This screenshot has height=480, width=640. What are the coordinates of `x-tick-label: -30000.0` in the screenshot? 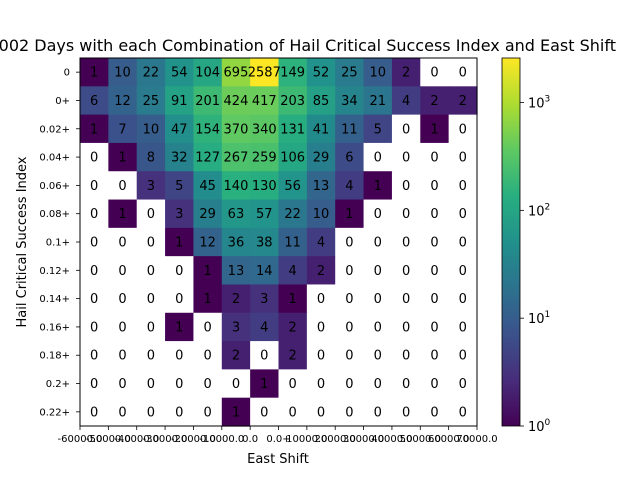 It's located at (165, 439).